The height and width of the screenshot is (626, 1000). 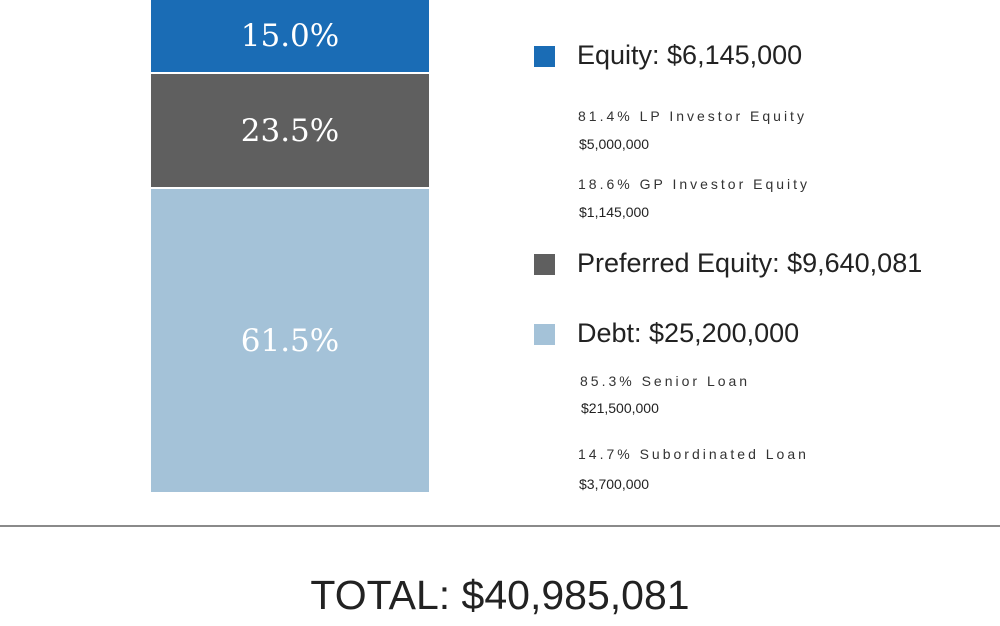 I want to click on legend-sub-item-name: 81.4% LP Investor Equity, so click(x=692, y=116).